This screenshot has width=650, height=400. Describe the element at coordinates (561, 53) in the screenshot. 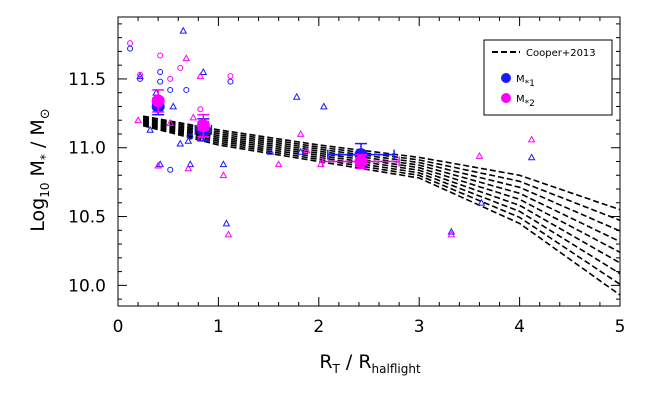

I see `legend-cooper-label: Cooper+2013` at that location.